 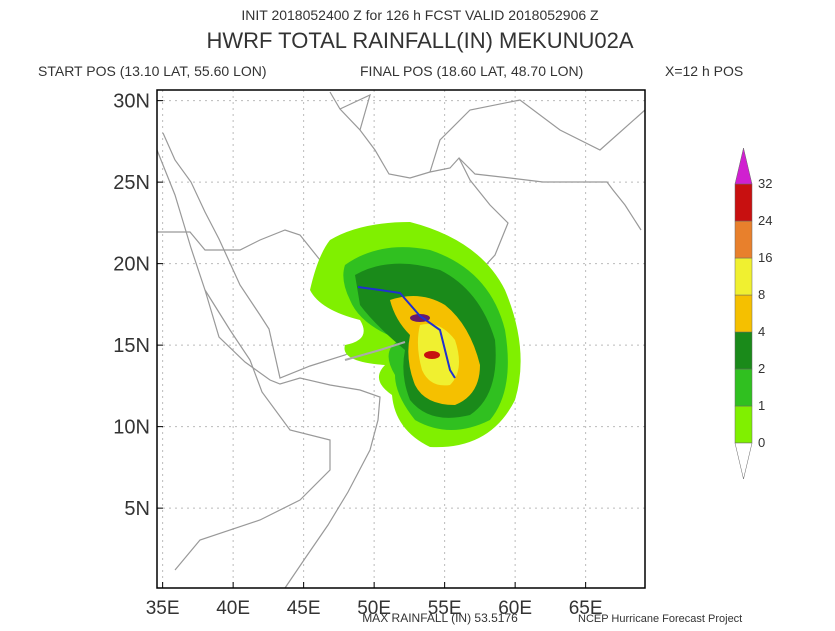 What do you see at coordinates (743, 166) in the screenshot?
I see `colorbar-extend-top` at bounding box center [743, 166].